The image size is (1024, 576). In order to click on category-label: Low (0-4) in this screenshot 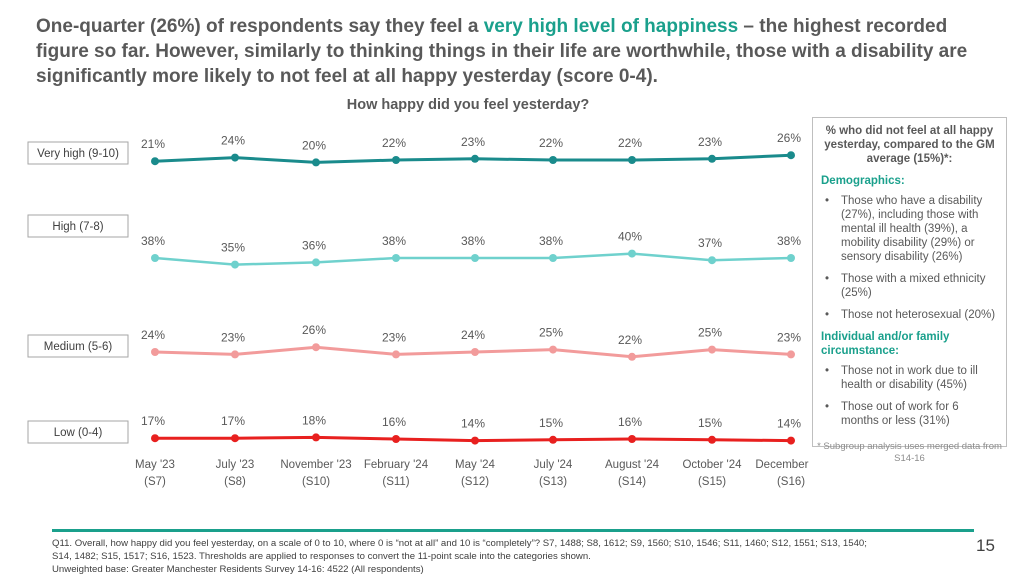, I will do `click(78, 433)`.